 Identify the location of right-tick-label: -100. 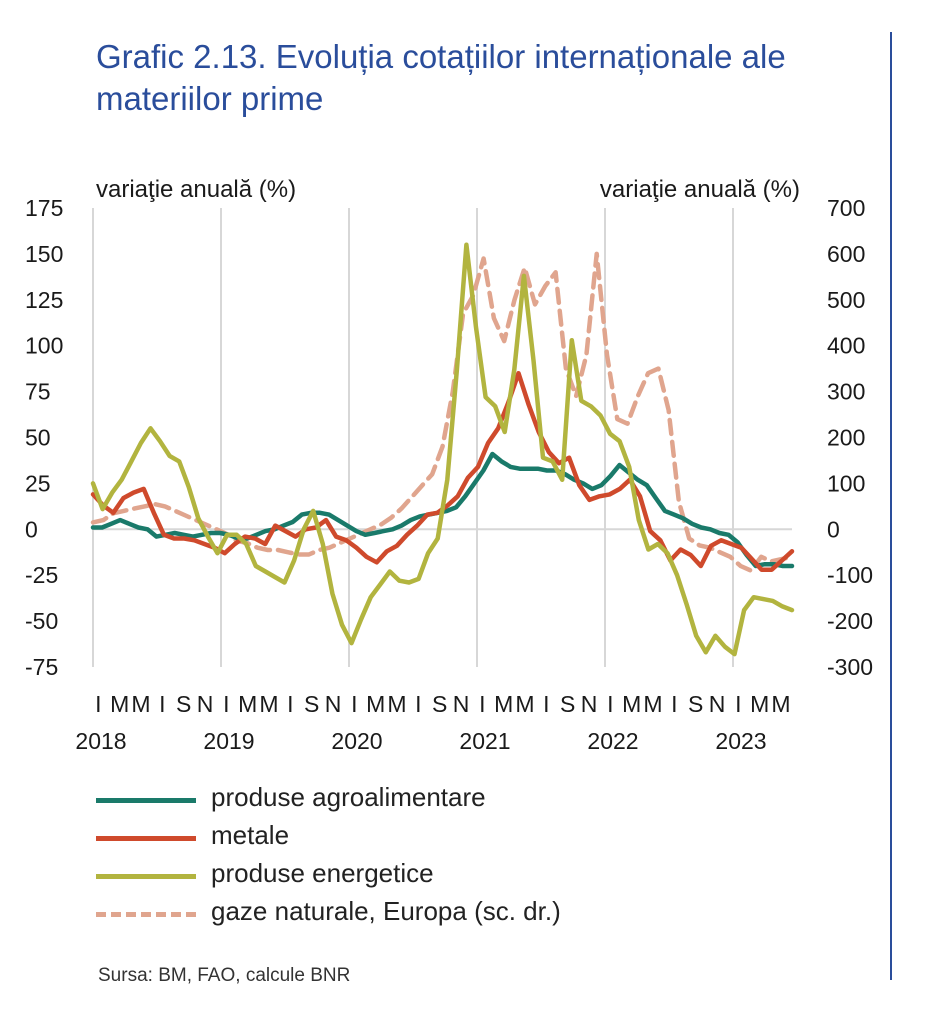
(850, 575).